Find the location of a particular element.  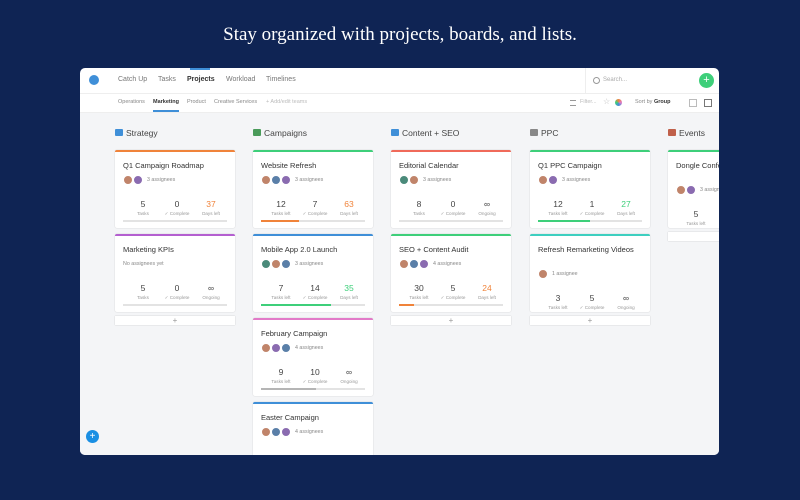

sort-value: Group is located at coordinates (662, 102).